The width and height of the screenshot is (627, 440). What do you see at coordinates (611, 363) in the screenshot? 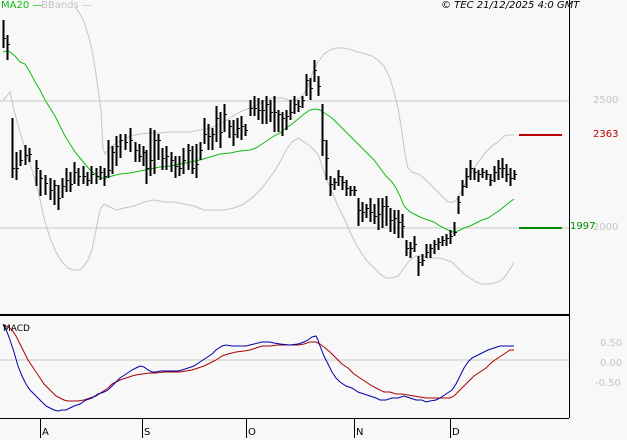
I see `macd-tick-000: 0.00` at bounding box center [611, 363].